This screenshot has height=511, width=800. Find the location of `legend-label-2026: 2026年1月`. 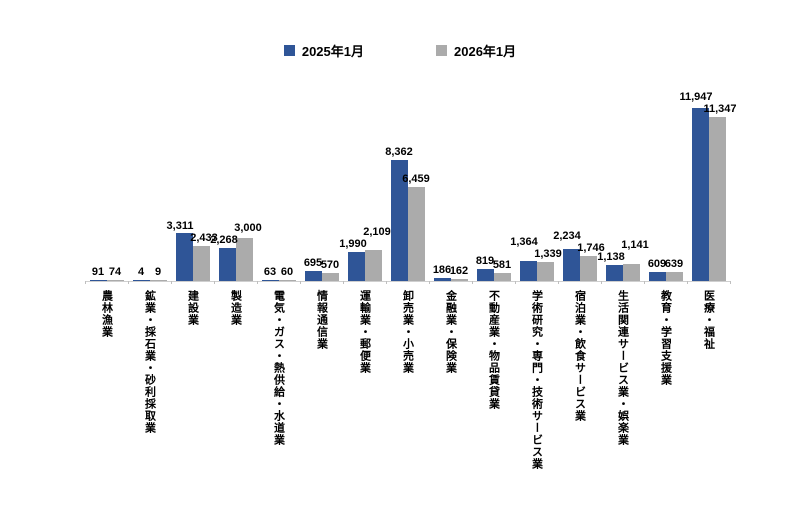

legend-label-2026: 2026年1月 is located at coordinates (485, 51).